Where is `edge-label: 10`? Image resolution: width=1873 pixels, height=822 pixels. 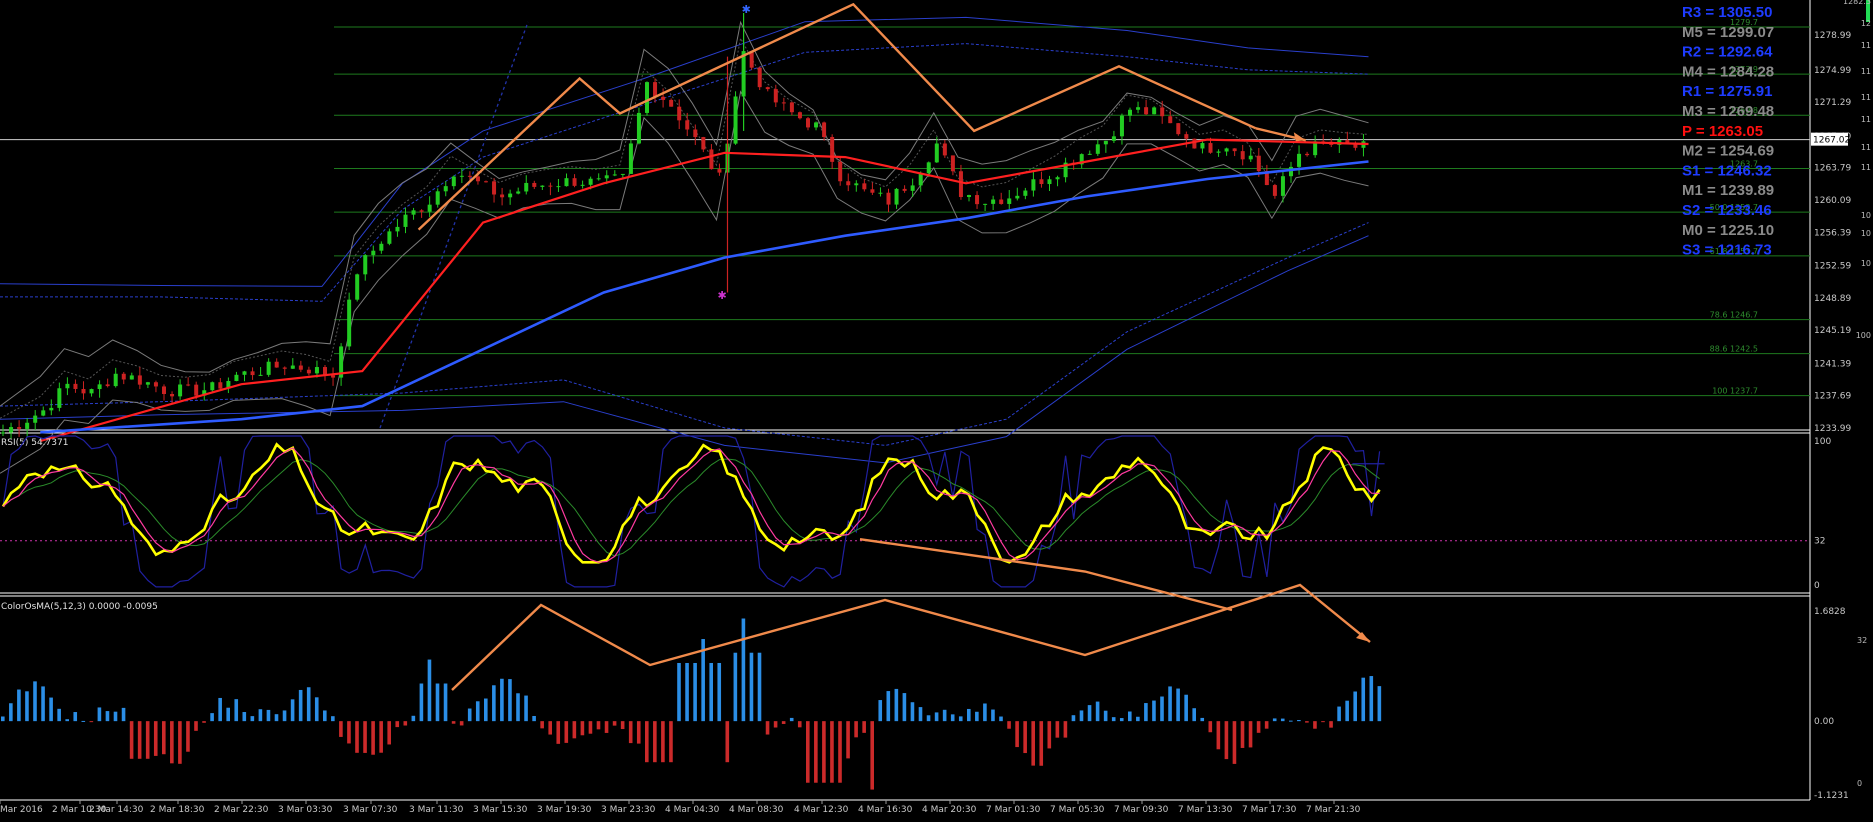 edge-label: 10 is located at coordinates (1866, 233).